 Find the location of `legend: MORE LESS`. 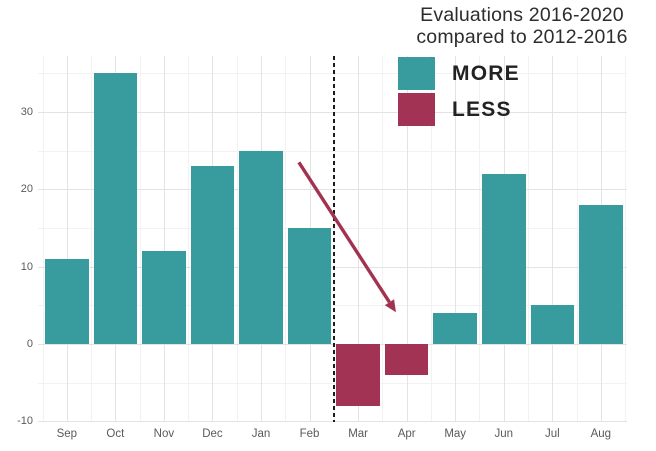

legend: MORE LESS is located at coordinates (459, 93).